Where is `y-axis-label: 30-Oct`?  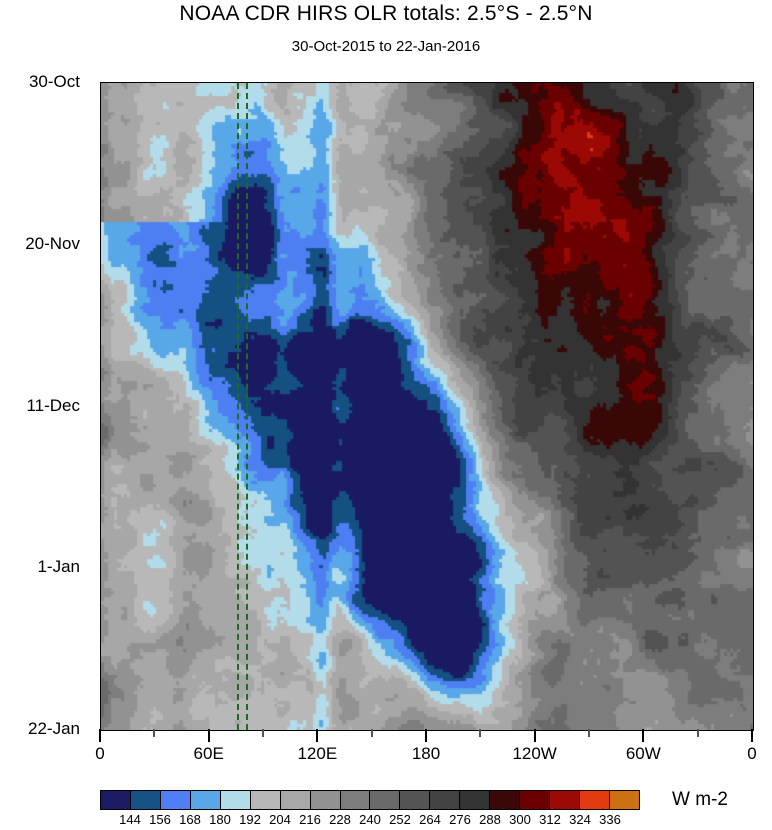 y-axis-label: 30-Oct is located at coordinates (54, 81).